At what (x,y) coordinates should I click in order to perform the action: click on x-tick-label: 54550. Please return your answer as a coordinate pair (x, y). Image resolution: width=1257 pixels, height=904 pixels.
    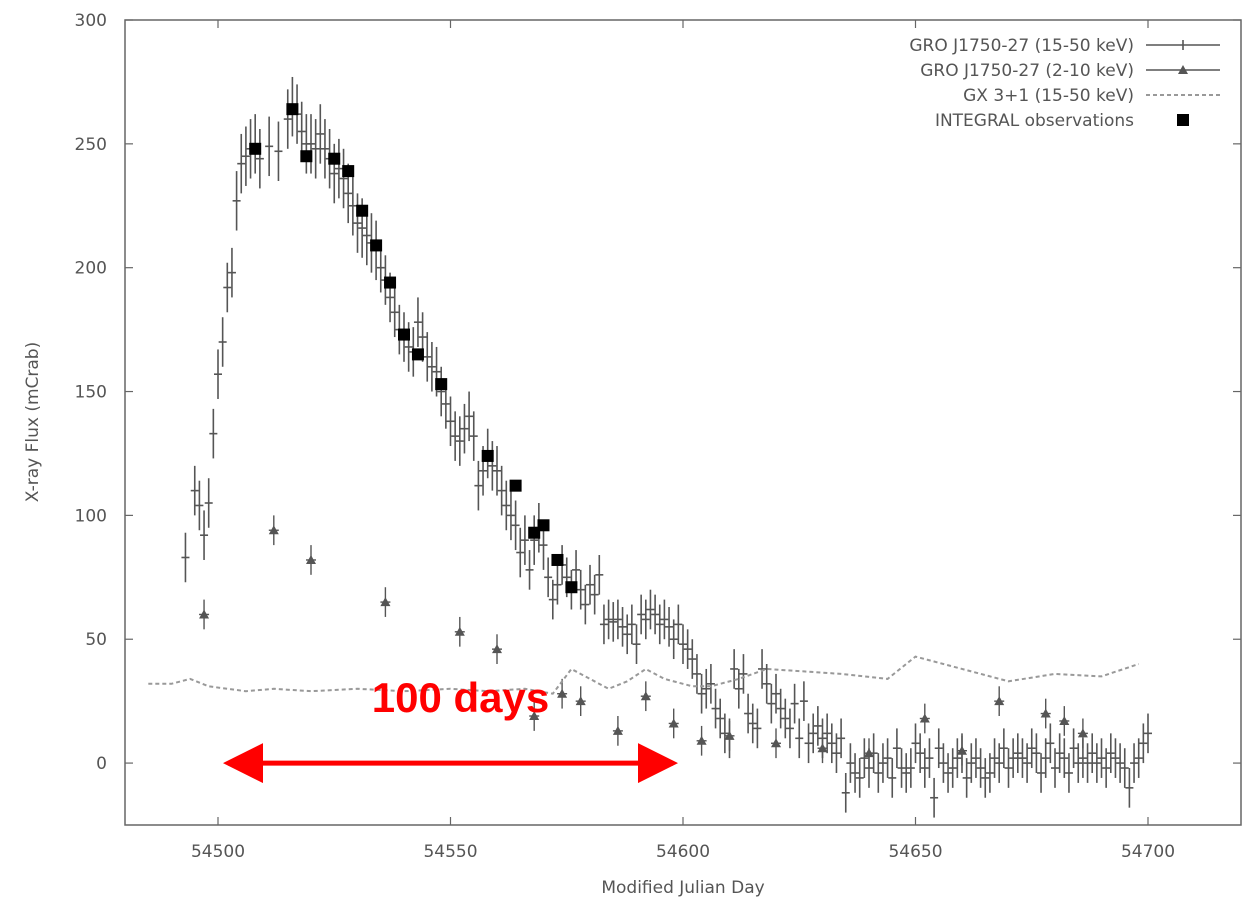
    Looking at the image, I should click on (450, 852).